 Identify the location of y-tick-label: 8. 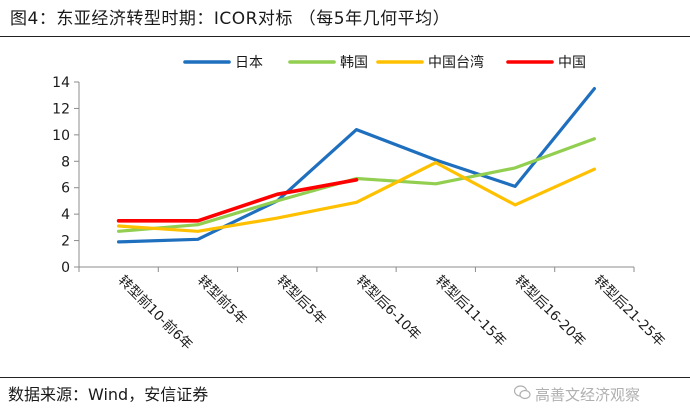
(65, 162).